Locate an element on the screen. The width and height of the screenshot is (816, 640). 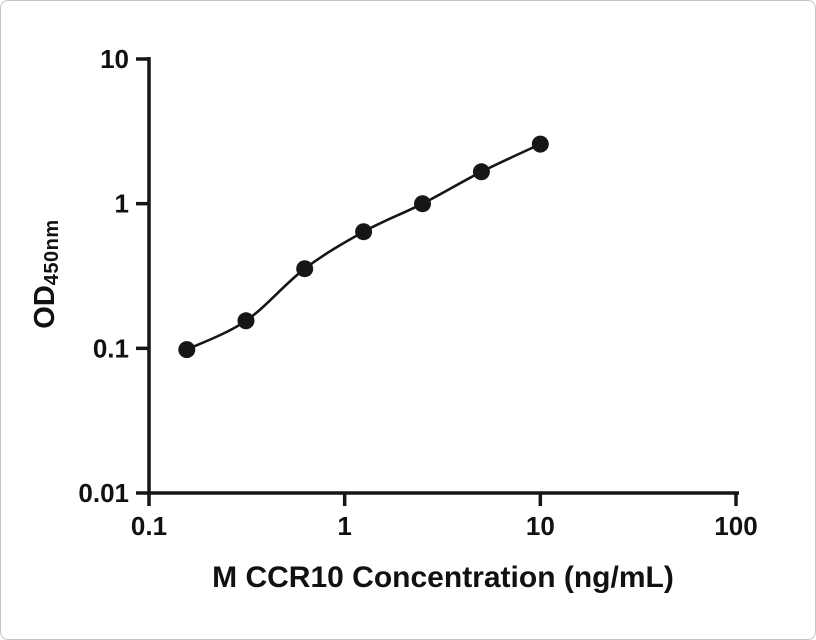
y-axis-title-subscript: 450nm is located at coordinates (52, 252).